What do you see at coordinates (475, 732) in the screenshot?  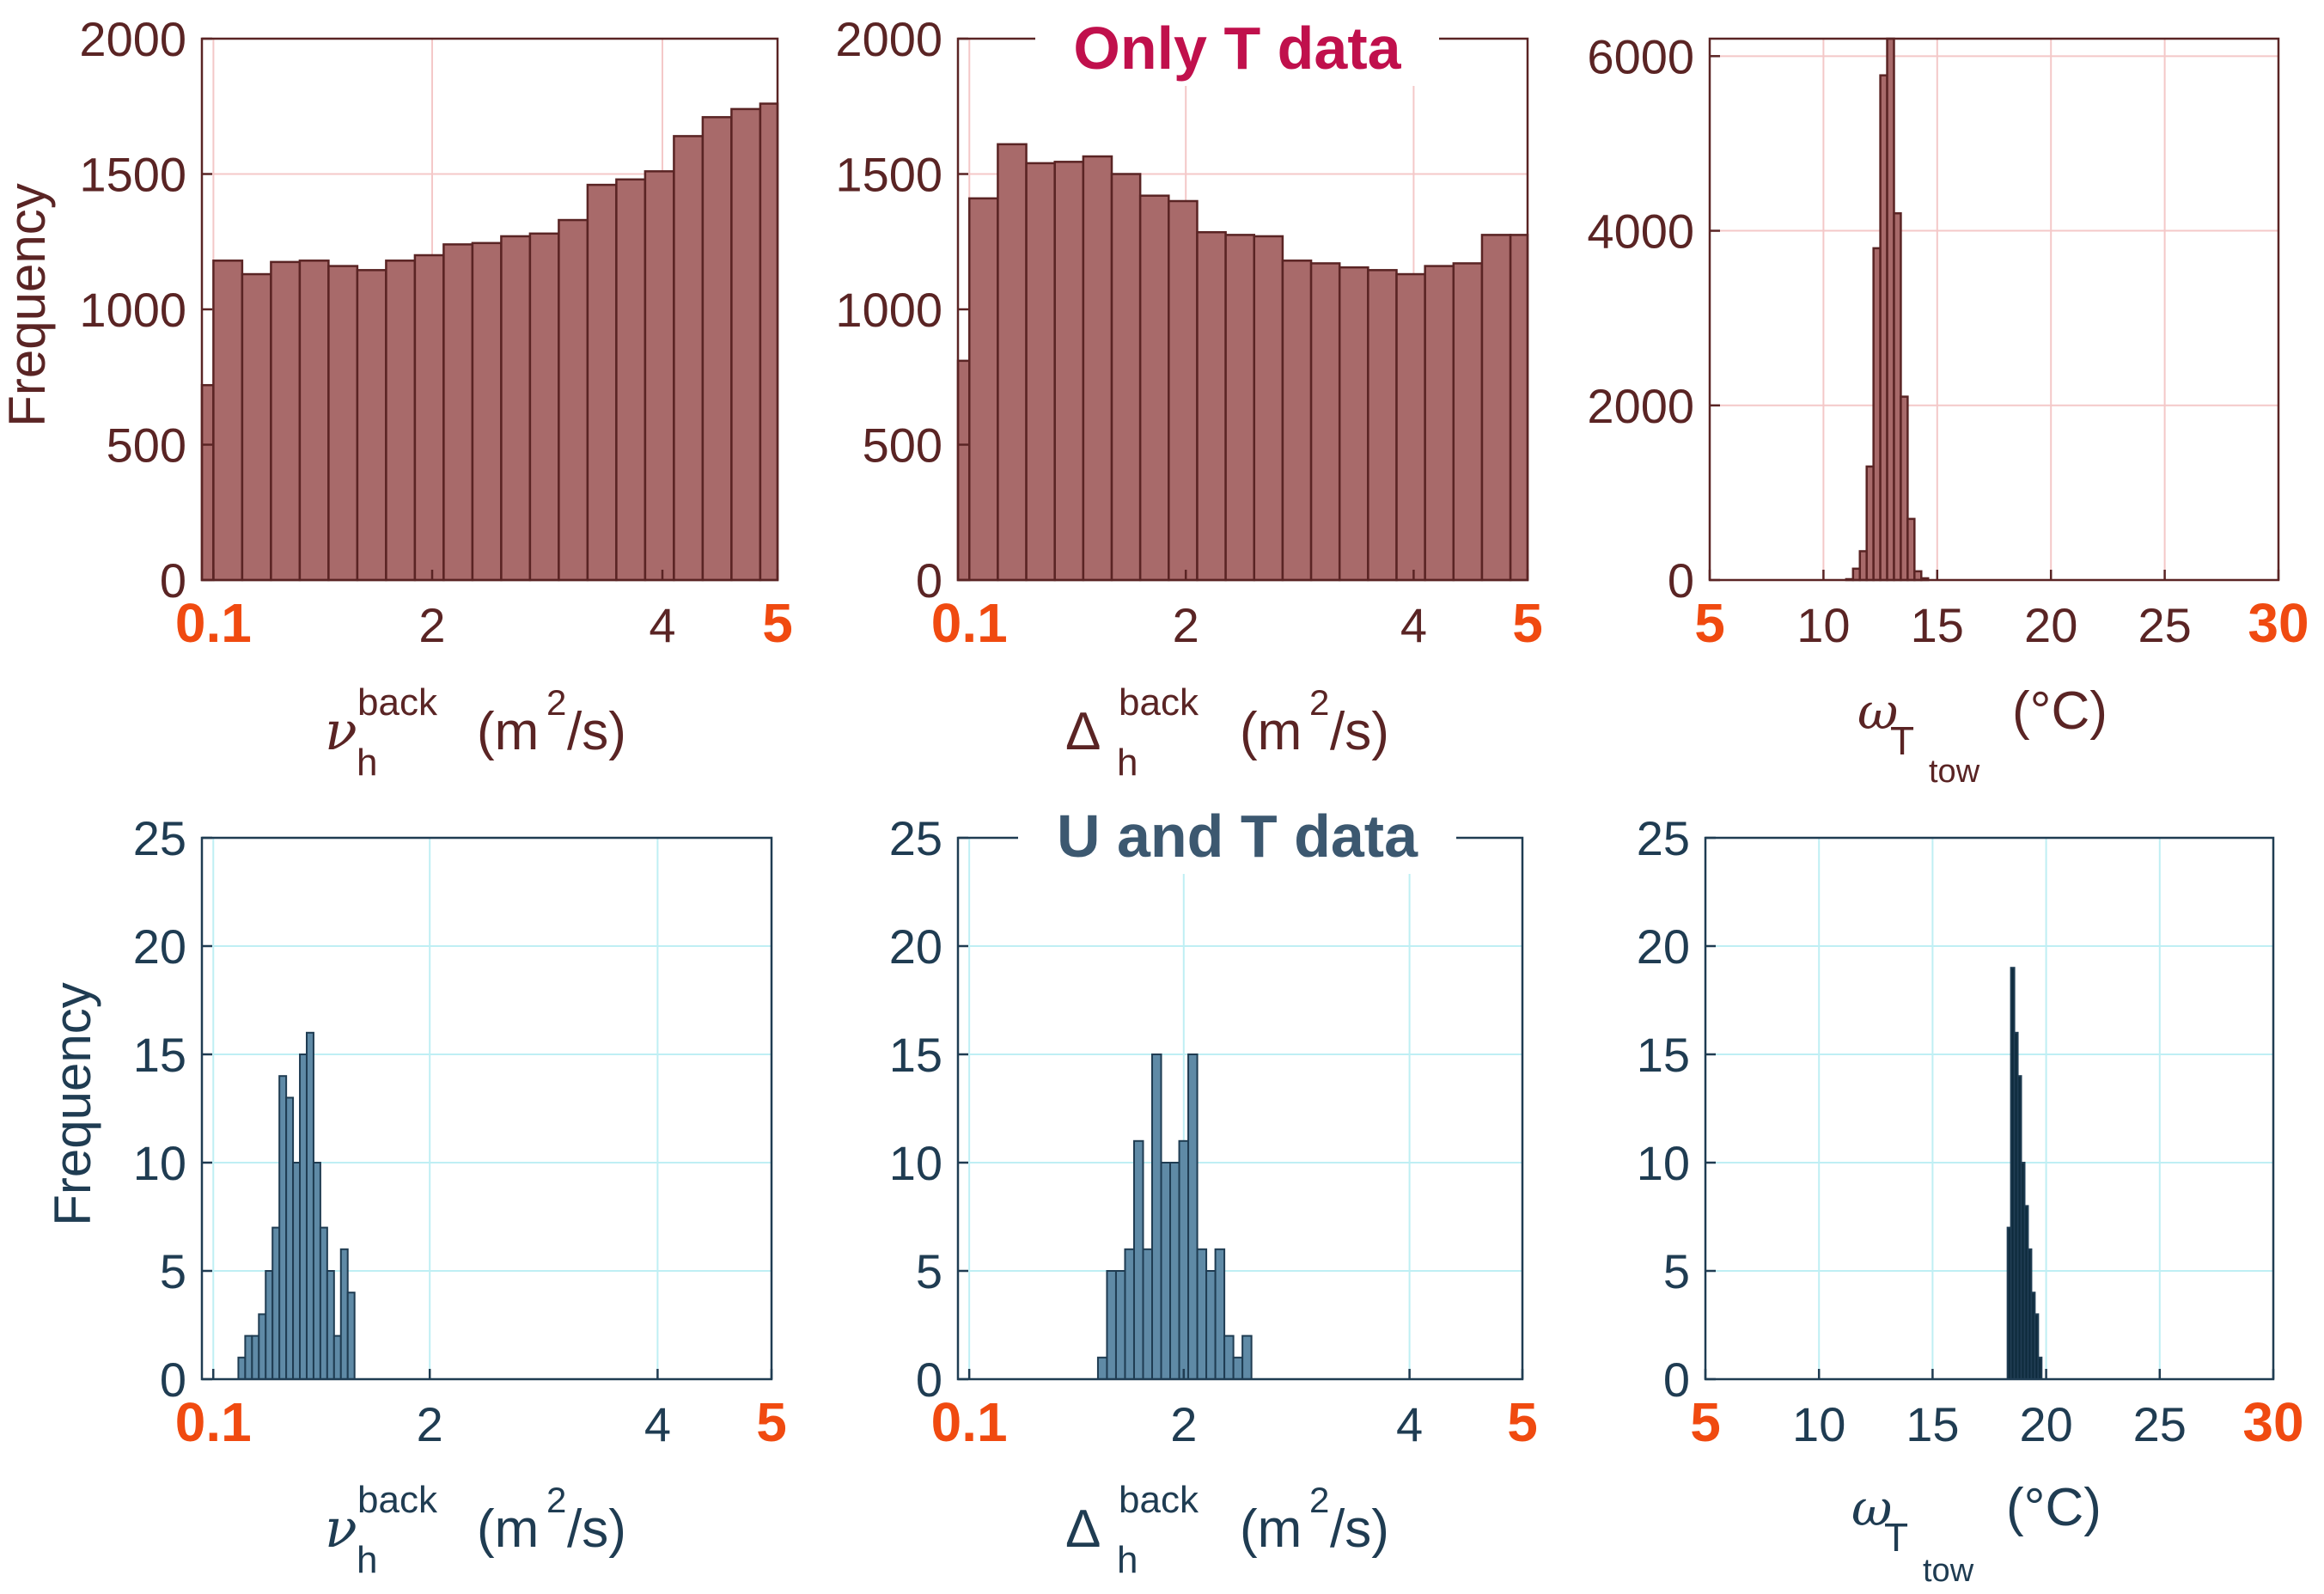 I see `top-nu-xlabel: ν h back (m 2 /s)` at bounding box center [475, 732].